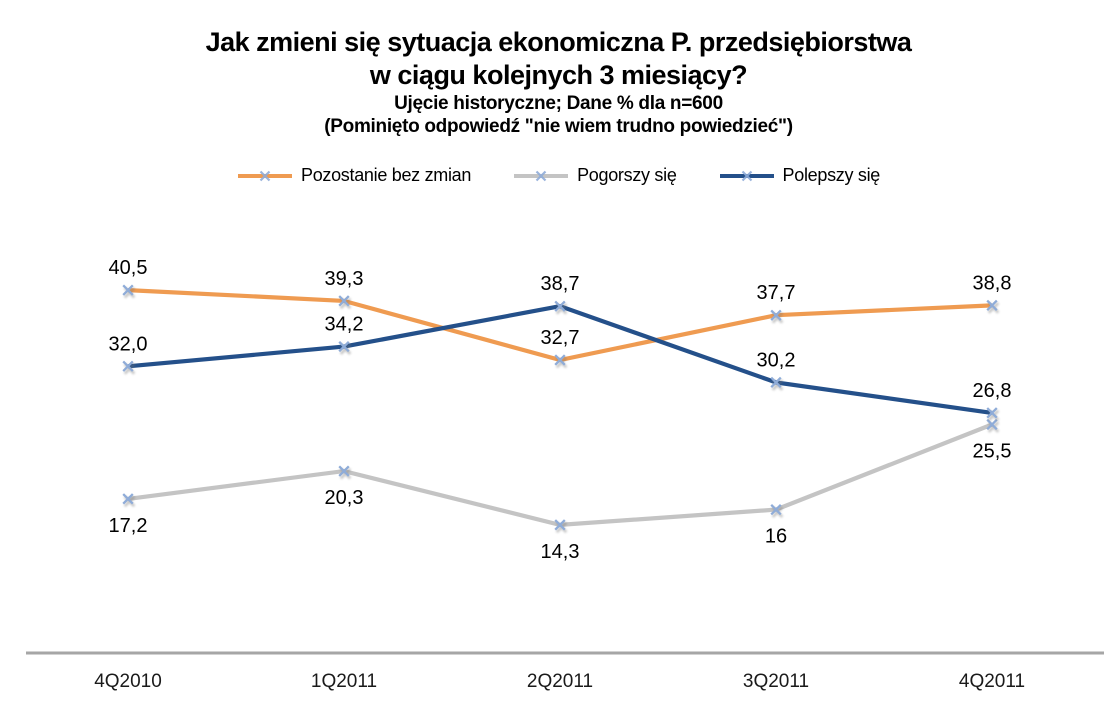  I want to click on svg-text: 38,8, so click(992, 283).